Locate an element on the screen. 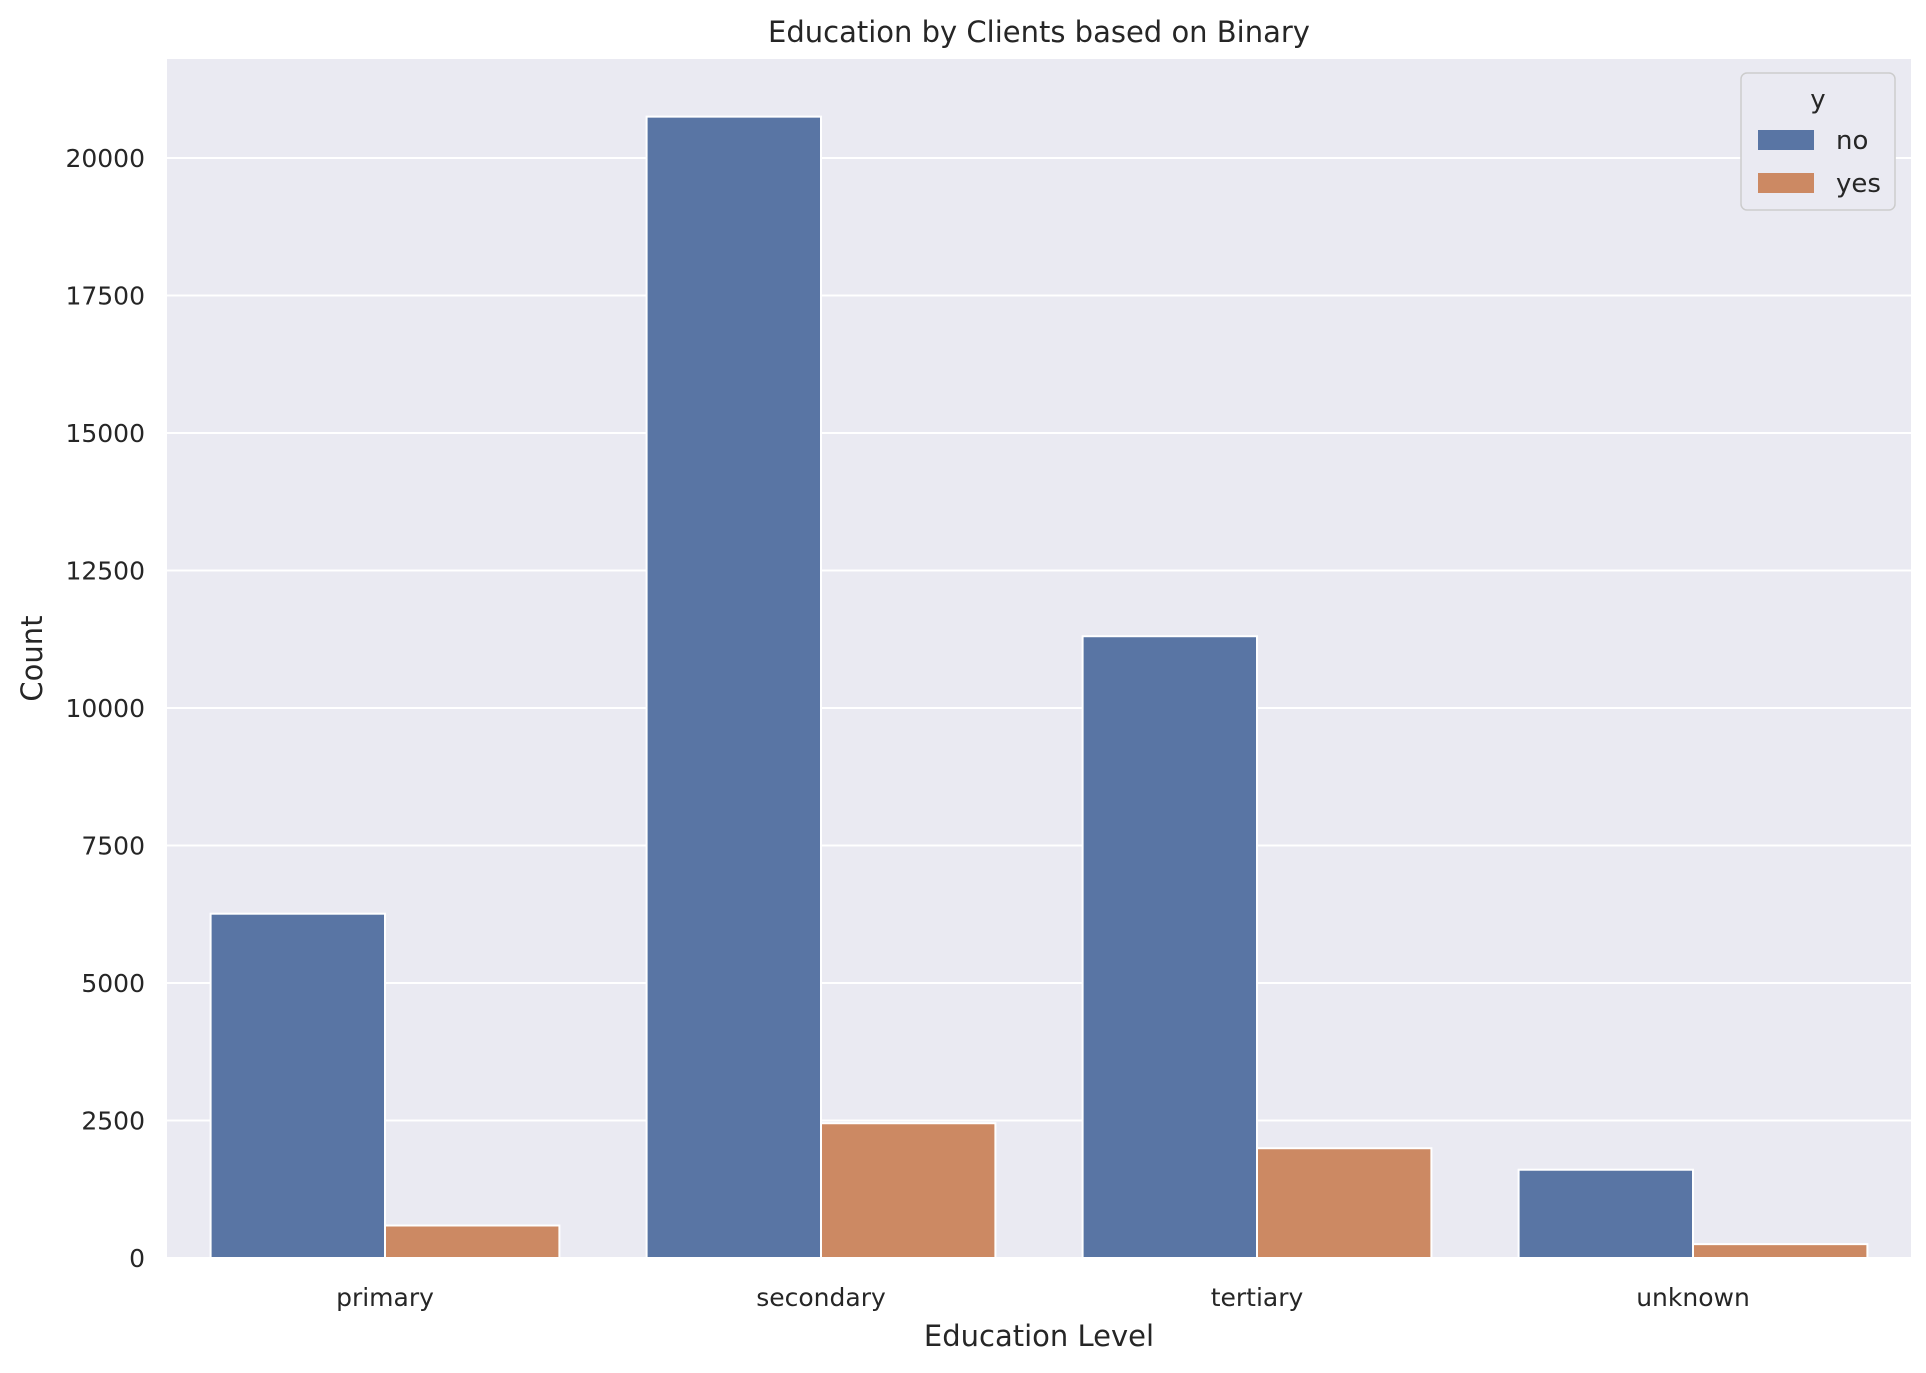  y-tick-label: 7500 is located at coordinates (113, 846).